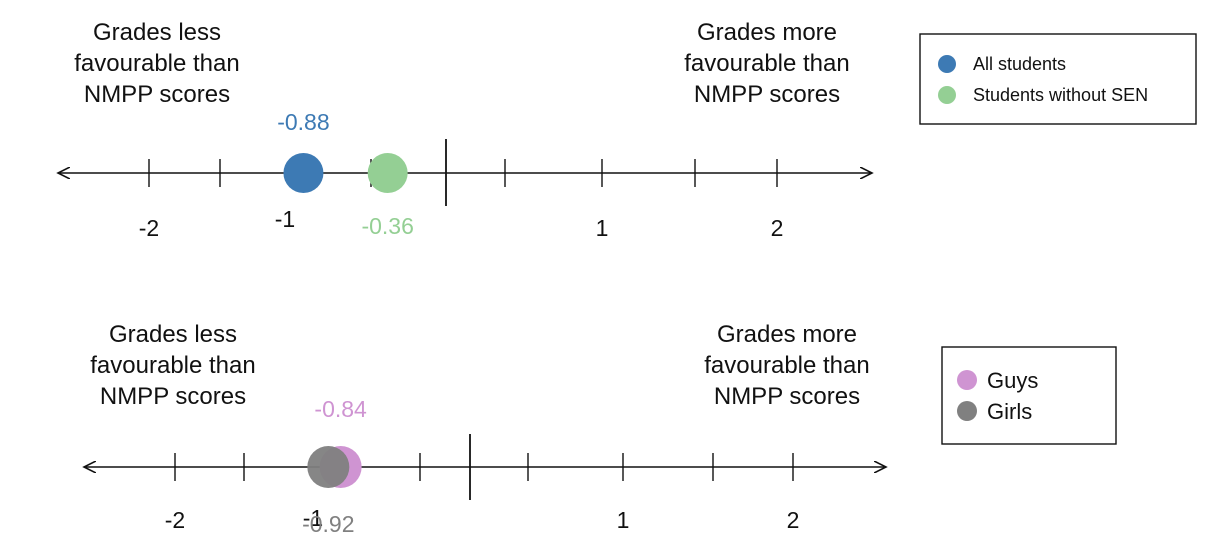 The width and height of the screenshot is (1229, 535). I want to click on value-label-all-students: -0.88, so click(303, 122).